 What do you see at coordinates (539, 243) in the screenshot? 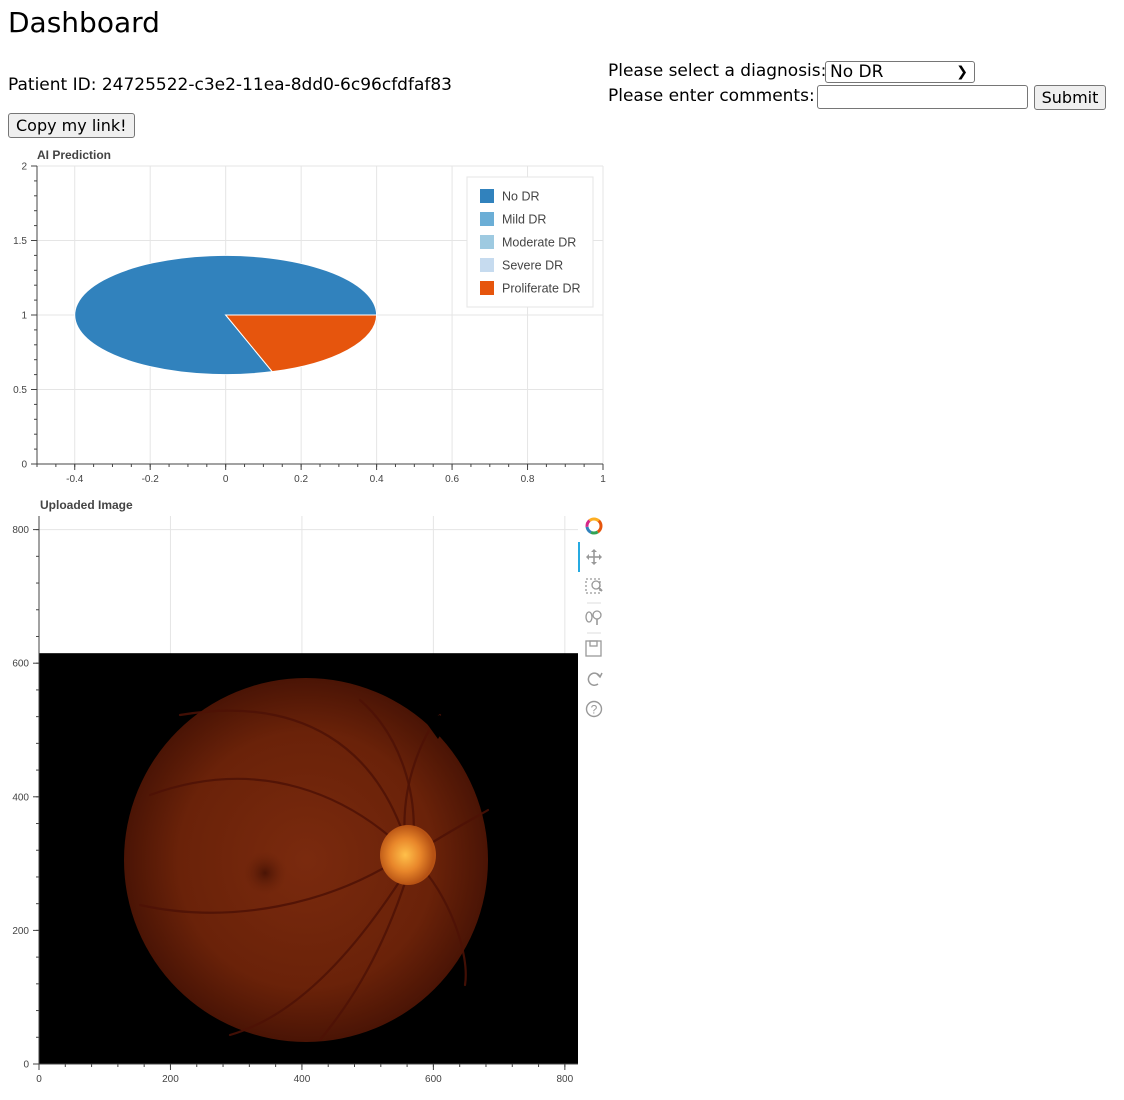
I see `legend-label: Moderate DR` at bounding box center [539, 243].